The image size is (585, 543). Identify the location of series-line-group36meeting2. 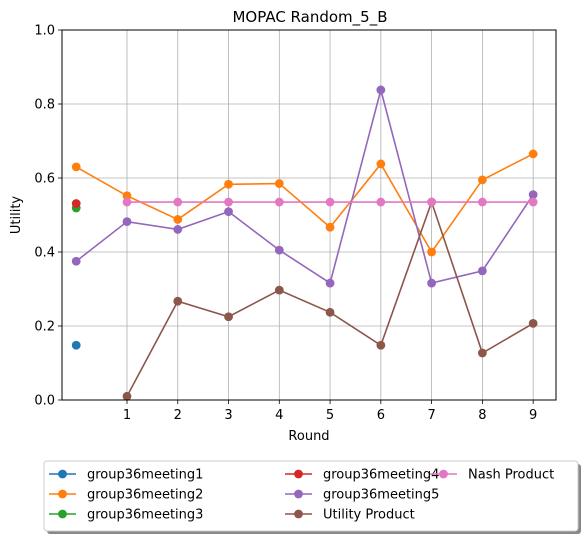
(304, 203).